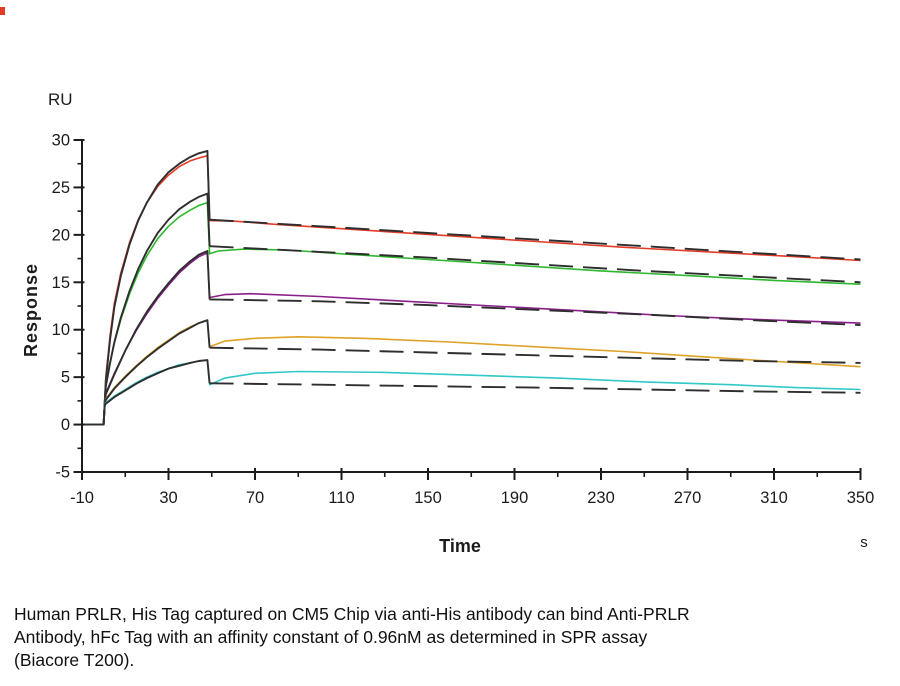 The width and height of the screenshot is (900, 686). Describe the element at coordinates (65, 425) in the screenshot. I see `y-tick-label: 0` at that location.